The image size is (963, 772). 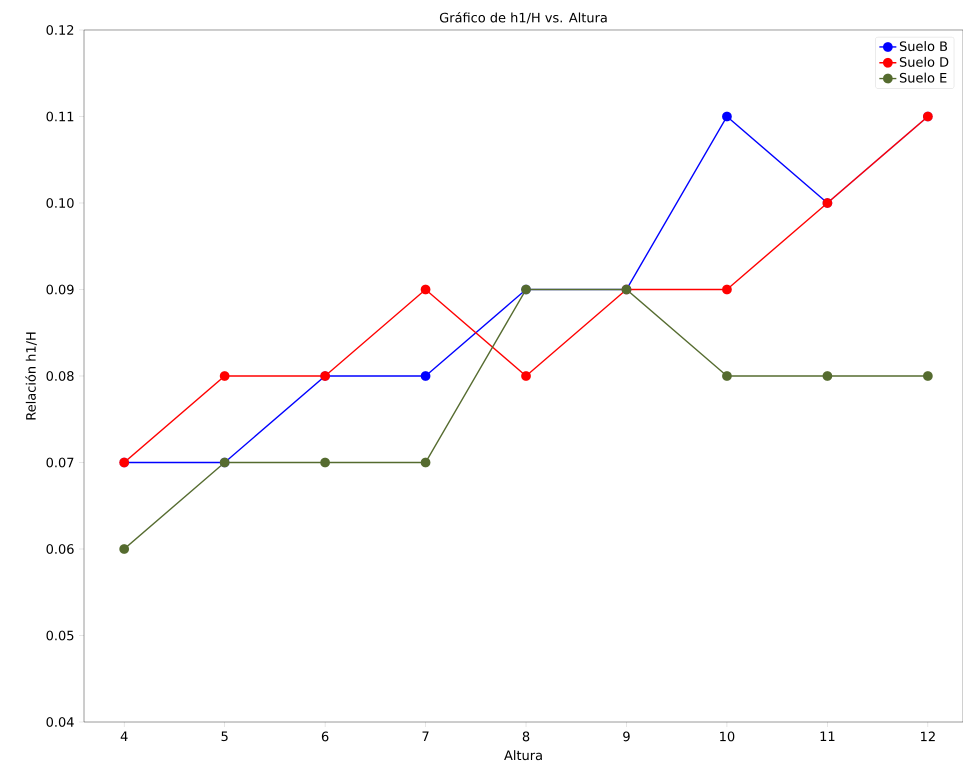 What do you see at coordinates (60, 30) in the screenshot?
I see `y-tick-label: 0.12` at bounding box center [60, 30].